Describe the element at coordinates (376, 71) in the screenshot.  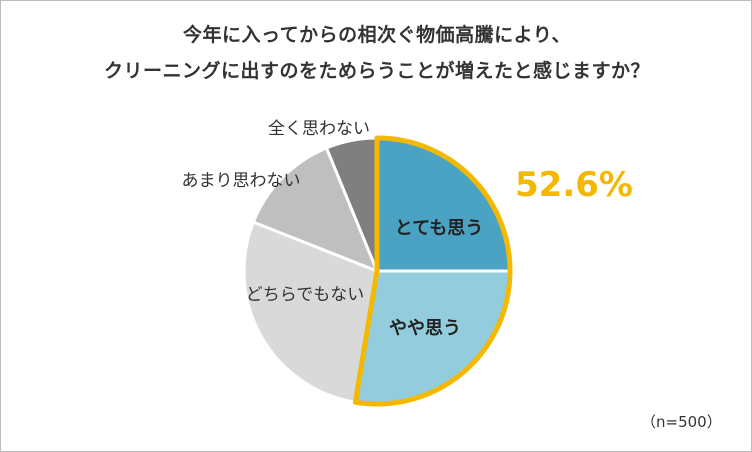
I see `chart-title-line-2: クリーニングに出すのをためらうことが増えたと感じますか？` at that location.